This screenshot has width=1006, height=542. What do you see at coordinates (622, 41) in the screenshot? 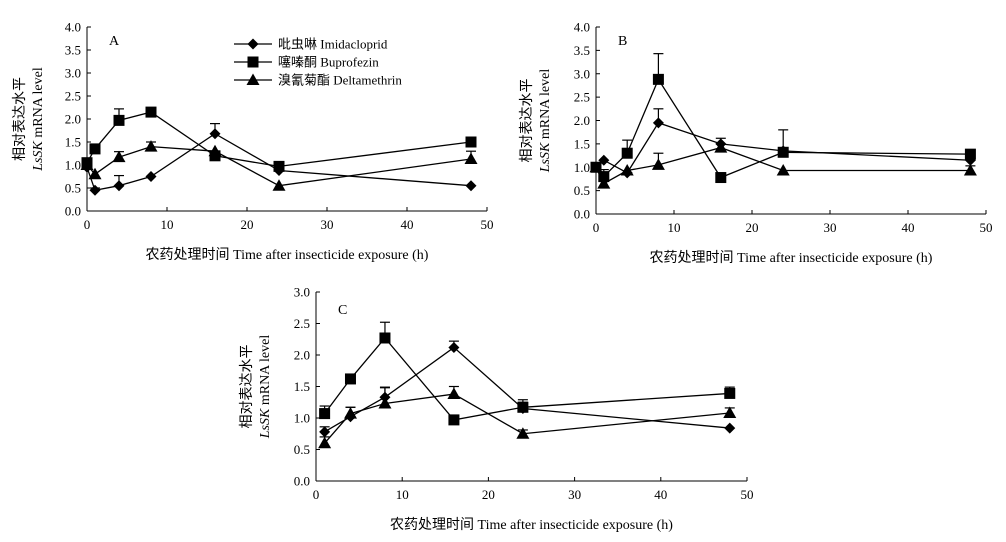
I see `panel-letter: B` at bounding box center [622, 41].